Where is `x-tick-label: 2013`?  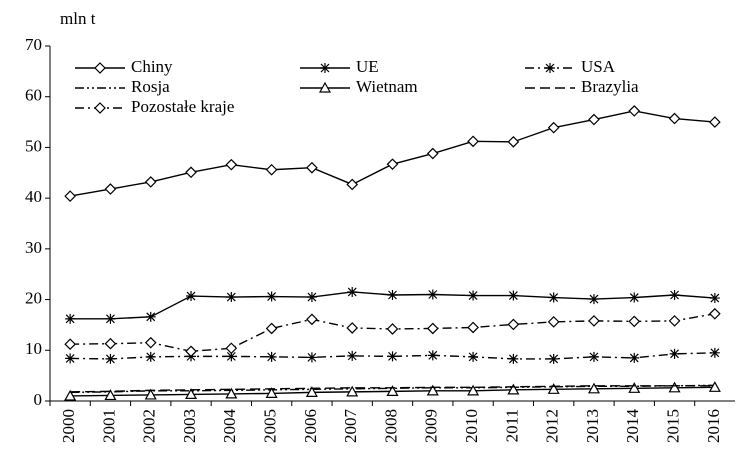
x-tick-label: 2013 is located at coordinates (592, 426).